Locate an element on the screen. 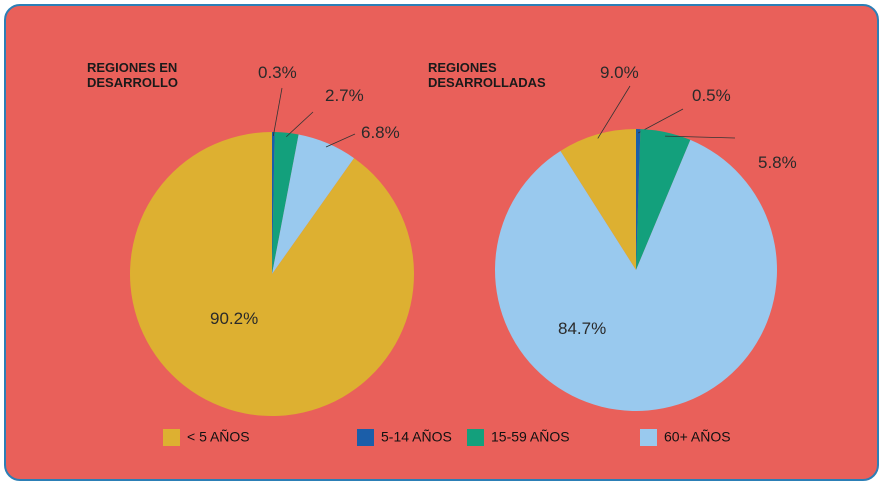 This screenshot has width=887, height=489. legend-label: 5-14 AÑOS is located at coordinates (416, 437).